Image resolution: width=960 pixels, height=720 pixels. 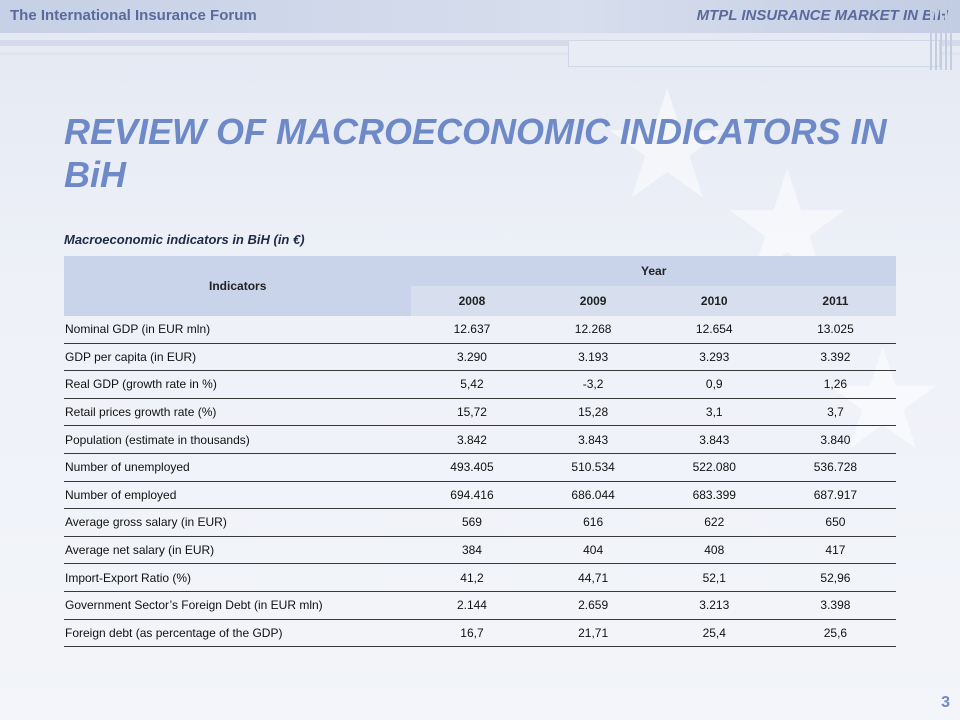 What do you see at coordinates (835, 550) in the screenshot?
I see `indicator-value: 417` at bounding box center [835, 550].